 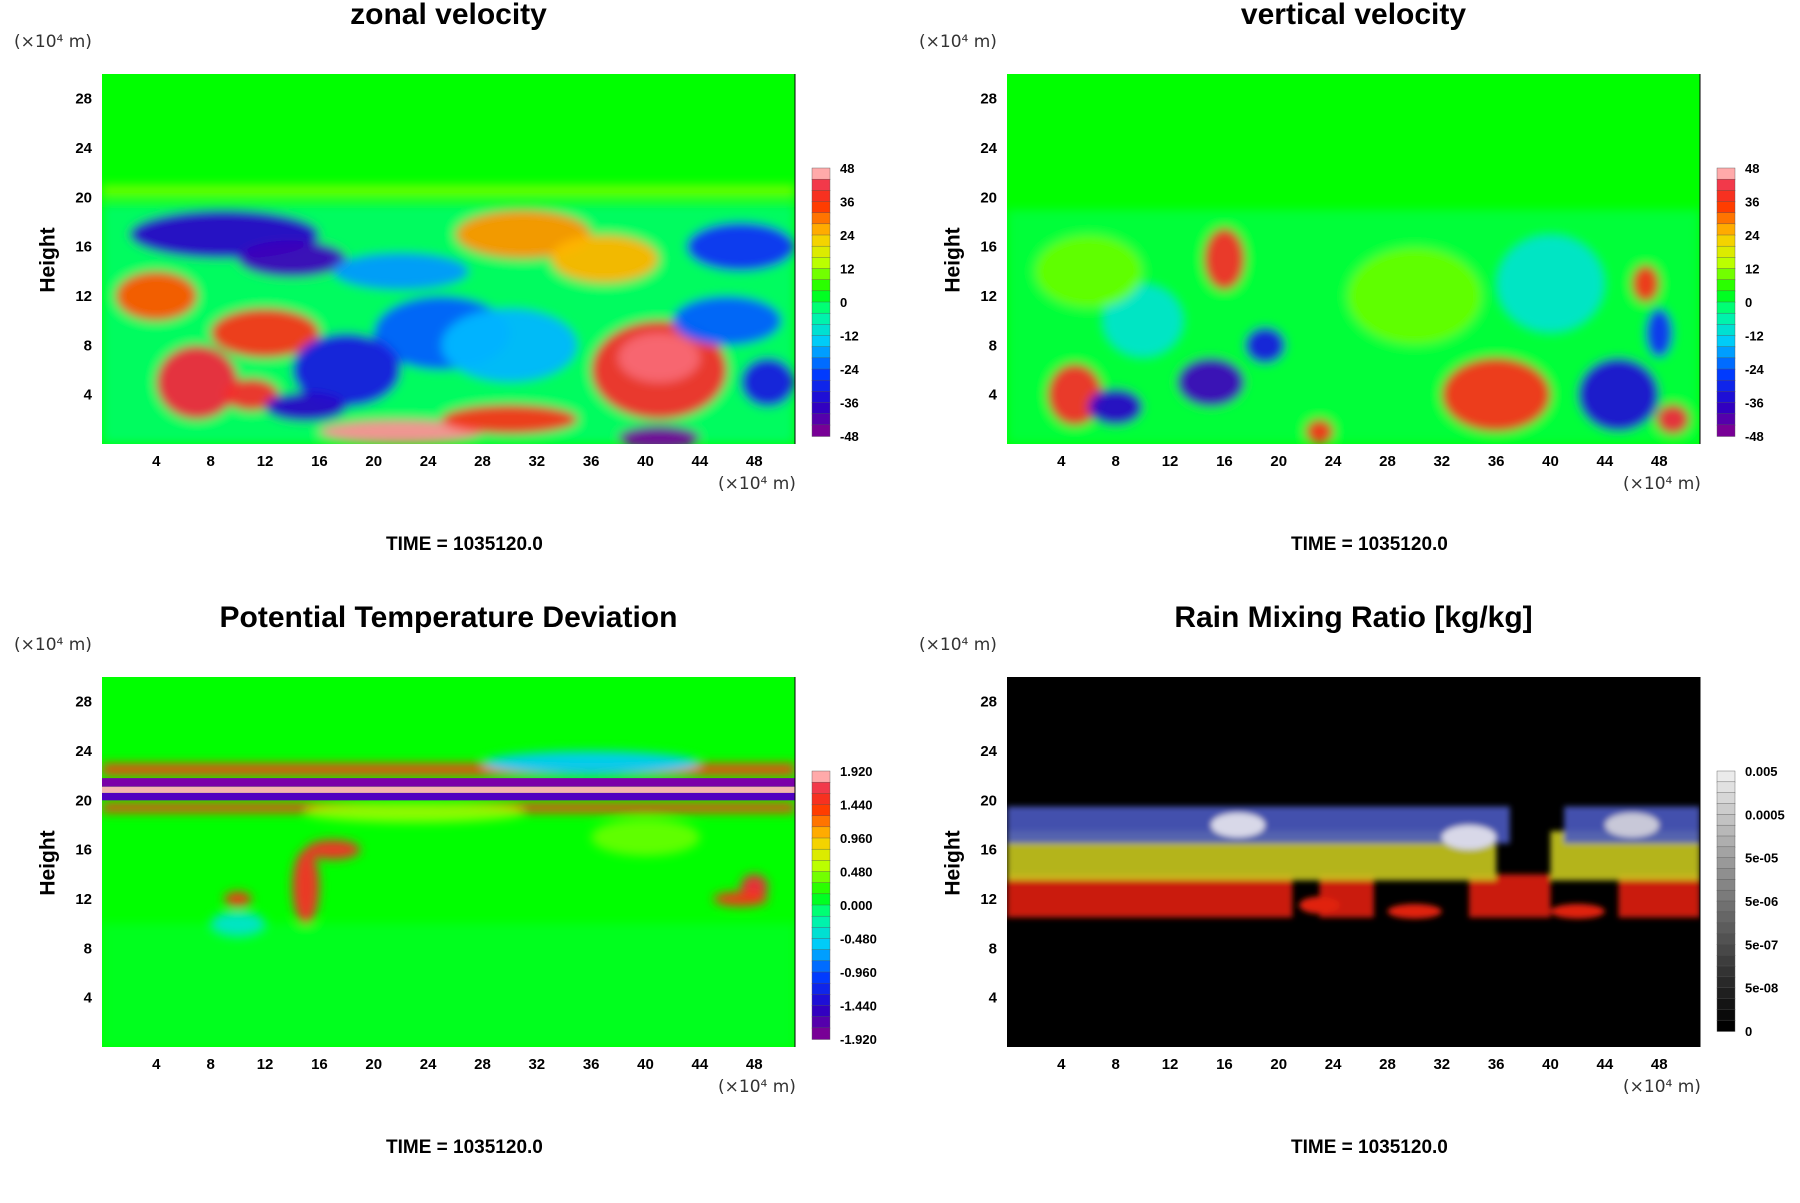 I want to click on band-purple, so click(x=448, y=796).